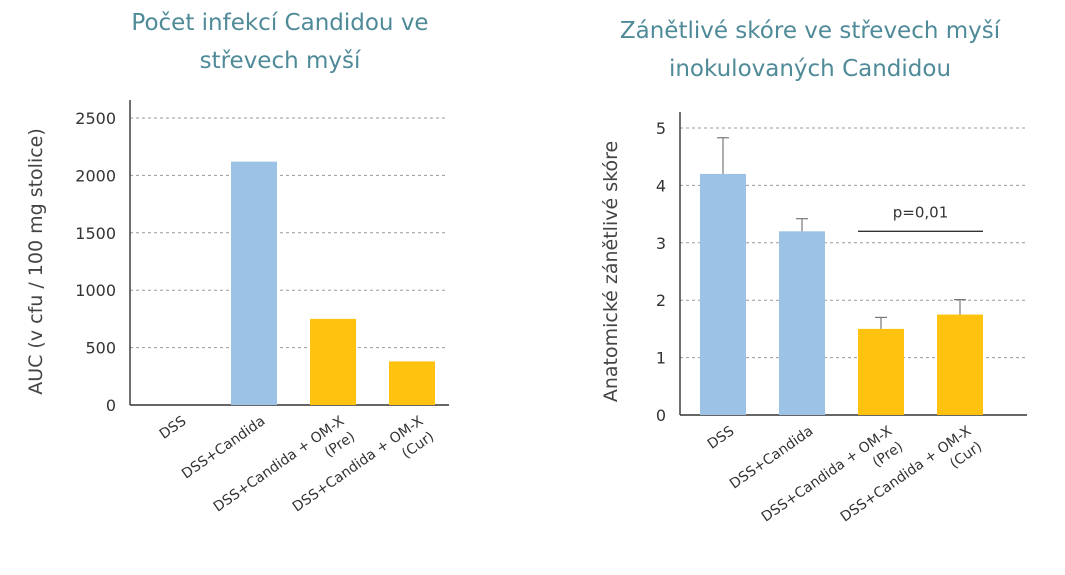 This screenshot has width=1065, height=575. What do you see at coordinates (810, 69) in the screenshot?
I see `chart-title-line-2: inokulovaných Candidou` at bounding box center [810, 69].